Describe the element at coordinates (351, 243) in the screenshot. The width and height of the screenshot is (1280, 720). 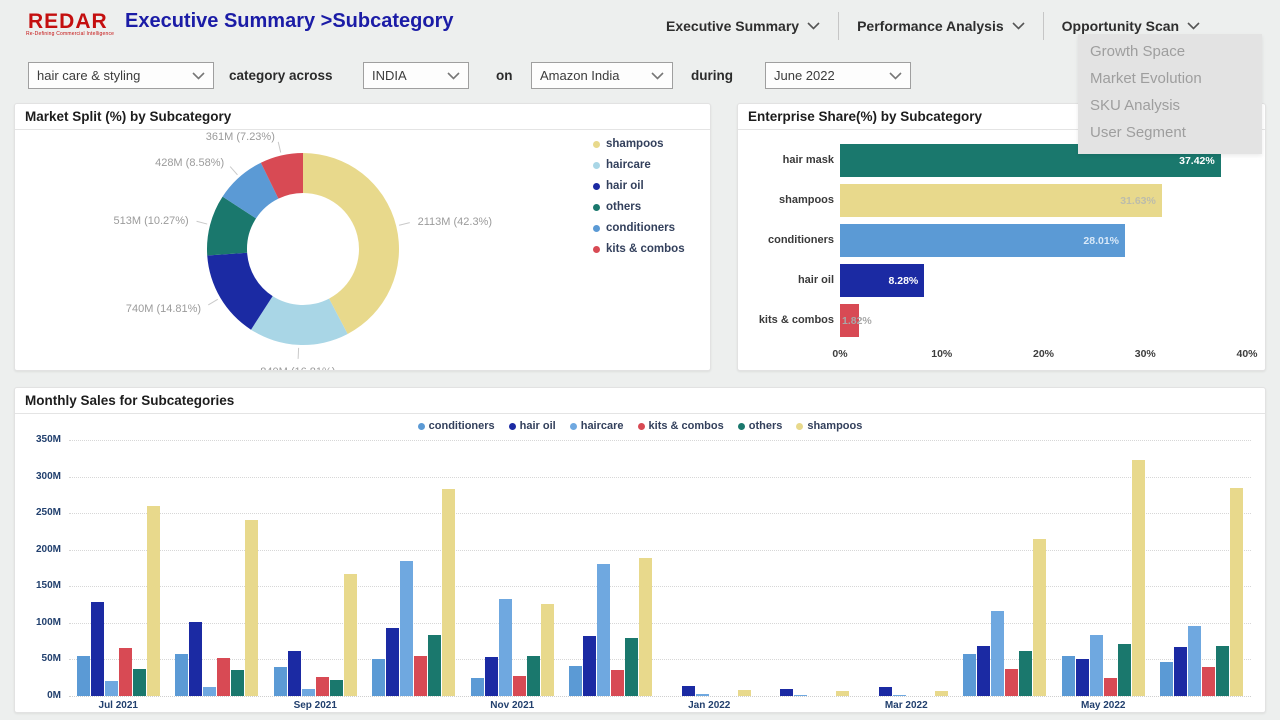
I see `donut-segment-shampoos` at that location.